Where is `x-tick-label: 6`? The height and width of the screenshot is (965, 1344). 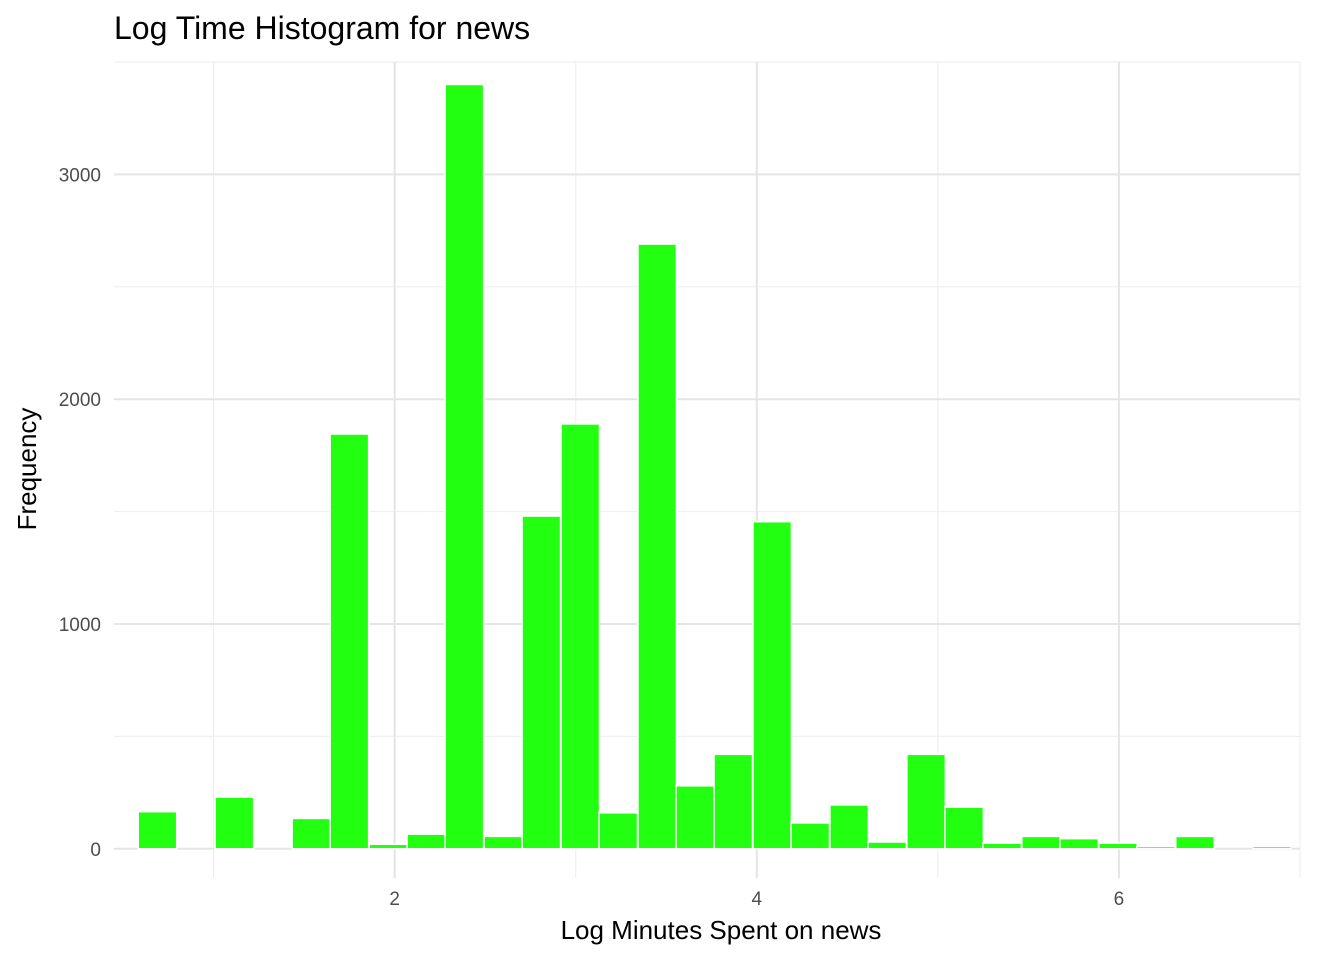
x-tick-label: 6 is located at coordinates (1119, 899).